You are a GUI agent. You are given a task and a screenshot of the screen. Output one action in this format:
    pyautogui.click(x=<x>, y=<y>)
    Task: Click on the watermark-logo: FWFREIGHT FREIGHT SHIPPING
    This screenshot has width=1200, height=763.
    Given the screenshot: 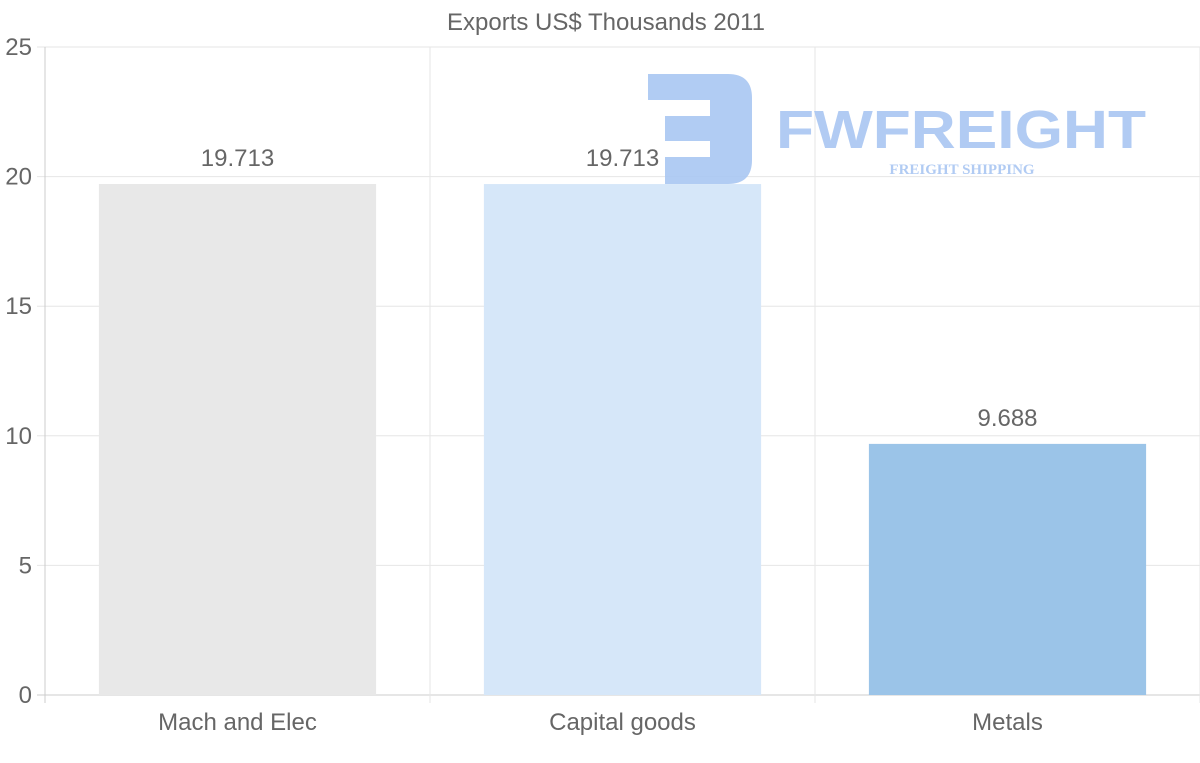 What is the action you would take?
    pyautogui.click(x=897, y=129)
    